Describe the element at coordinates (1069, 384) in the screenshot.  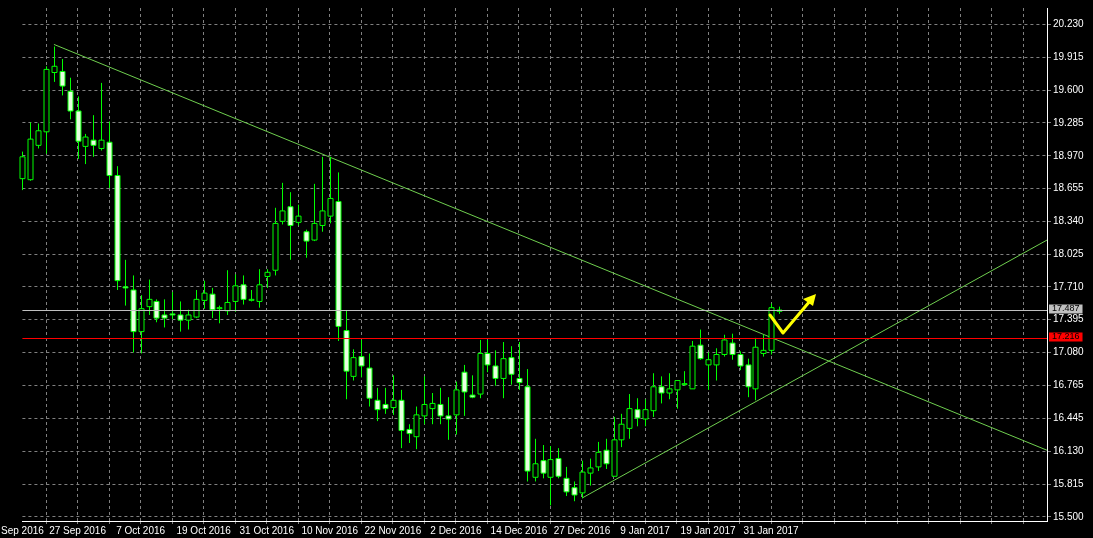
I see `y-tick-label: 16.765` at that location.